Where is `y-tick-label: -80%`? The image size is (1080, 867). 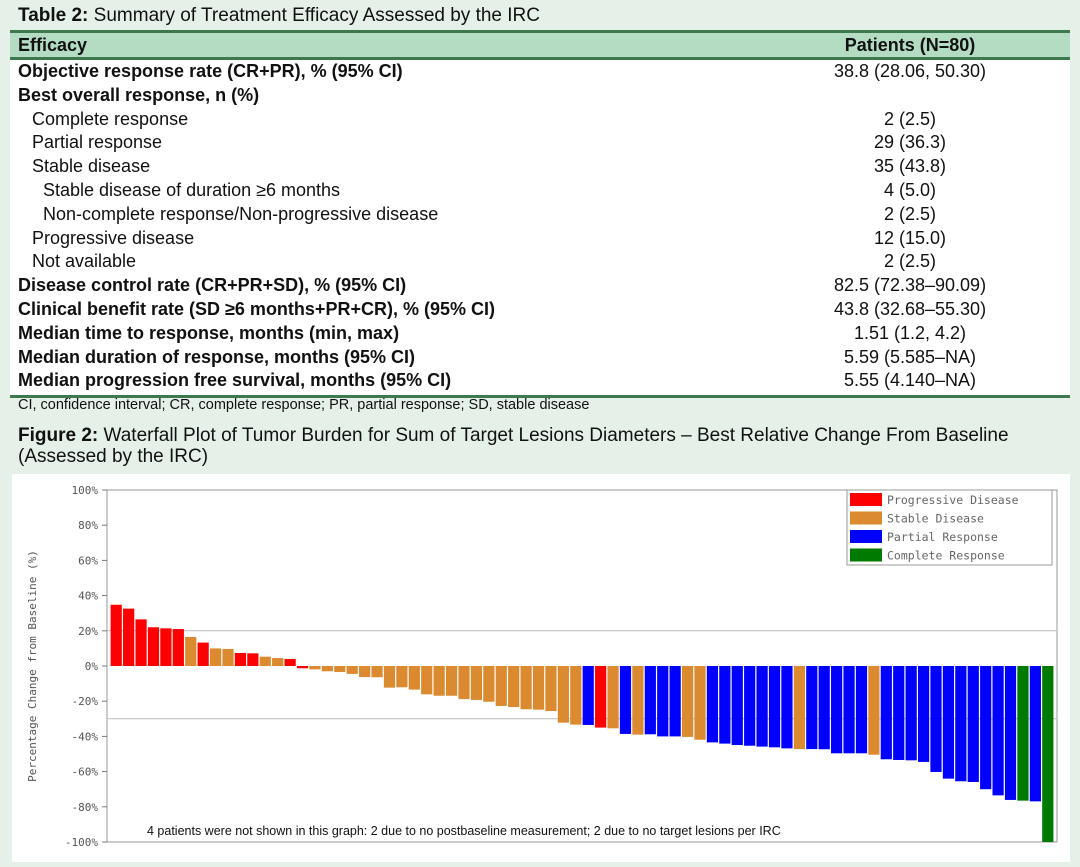 y-tick-label: -80% is located at coordinates (85, 807).